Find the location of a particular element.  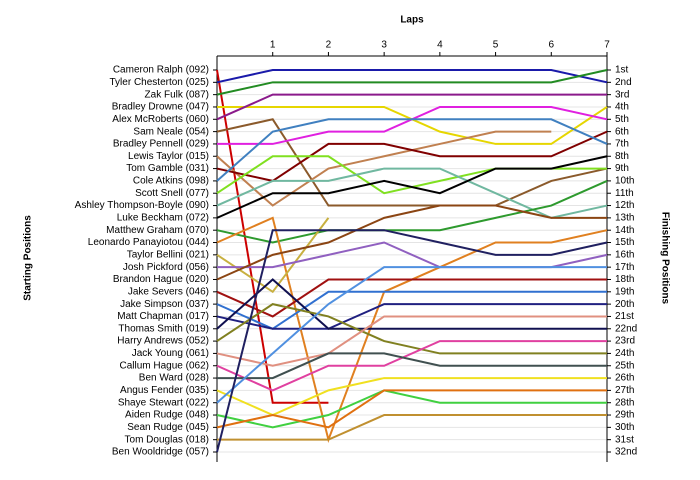

y2-tick-label: 16th is located at coordinates (624, 254).